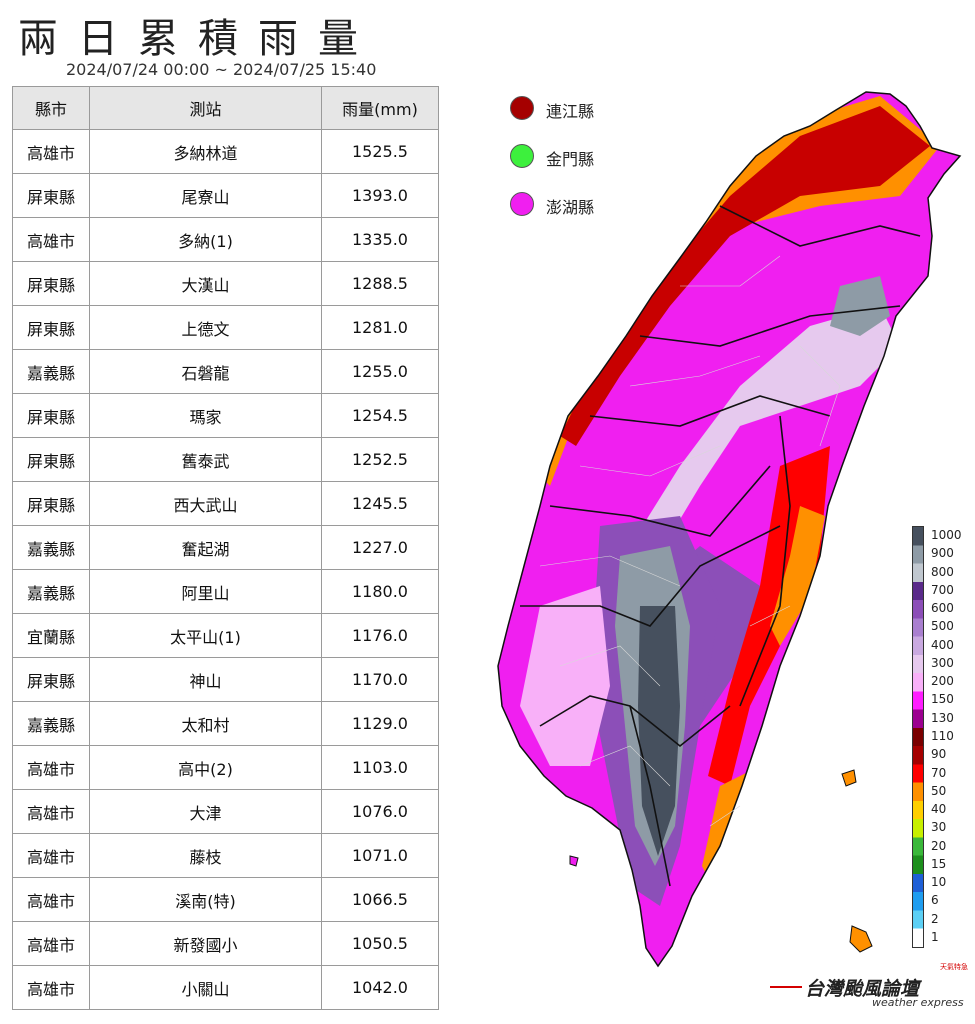  I want to click on page-title: 兩日累積雨量, so click(198, 39).